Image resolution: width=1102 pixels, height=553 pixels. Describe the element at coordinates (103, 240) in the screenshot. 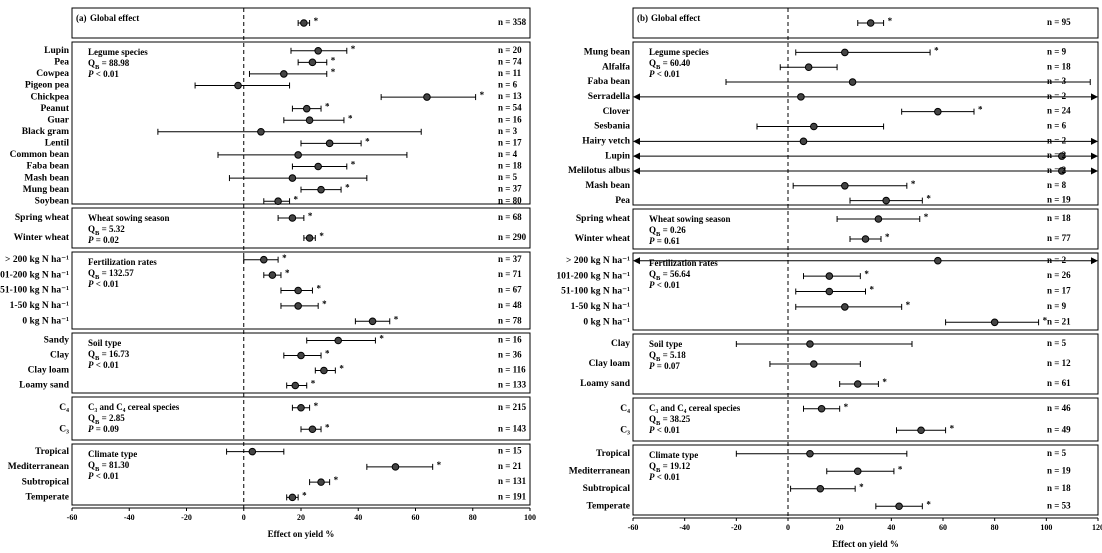

I see `group-p-value: P = 0.02` at that location.